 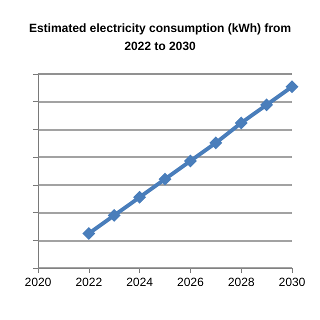 What do you see at coordinates (241, 282) in the screenshot?
I see `x-tick-label: 2028` at bounding box center [241, 282].